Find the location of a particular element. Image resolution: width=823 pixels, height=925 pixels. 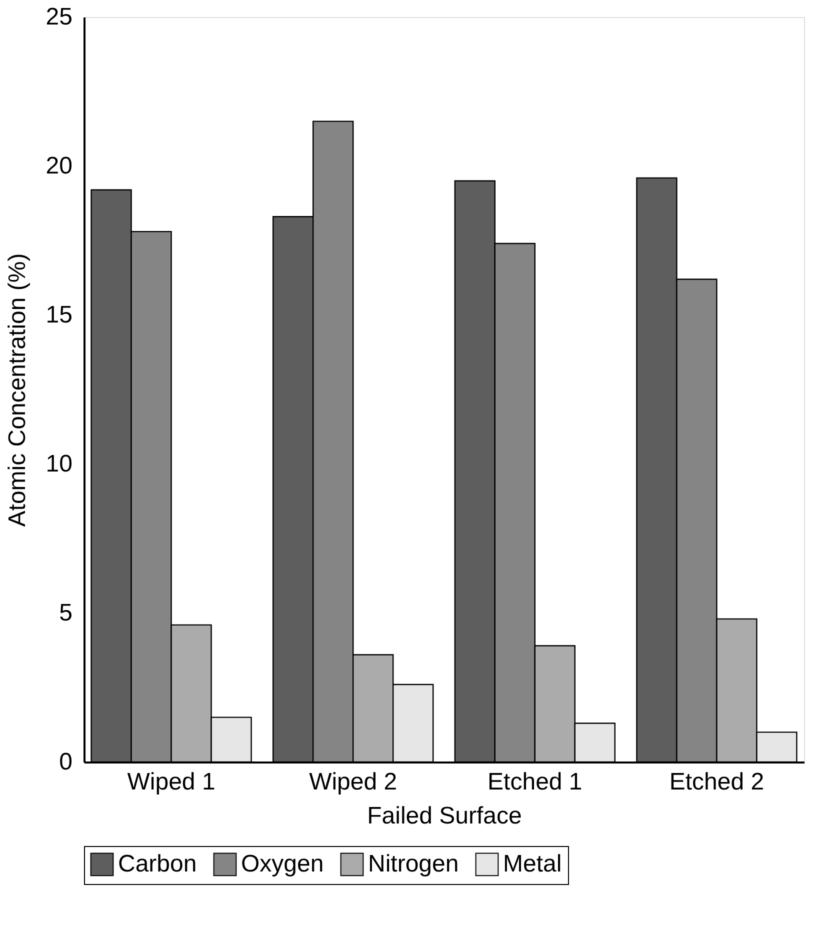

y-tick-label: 10 is located at coordinates (59, 464).